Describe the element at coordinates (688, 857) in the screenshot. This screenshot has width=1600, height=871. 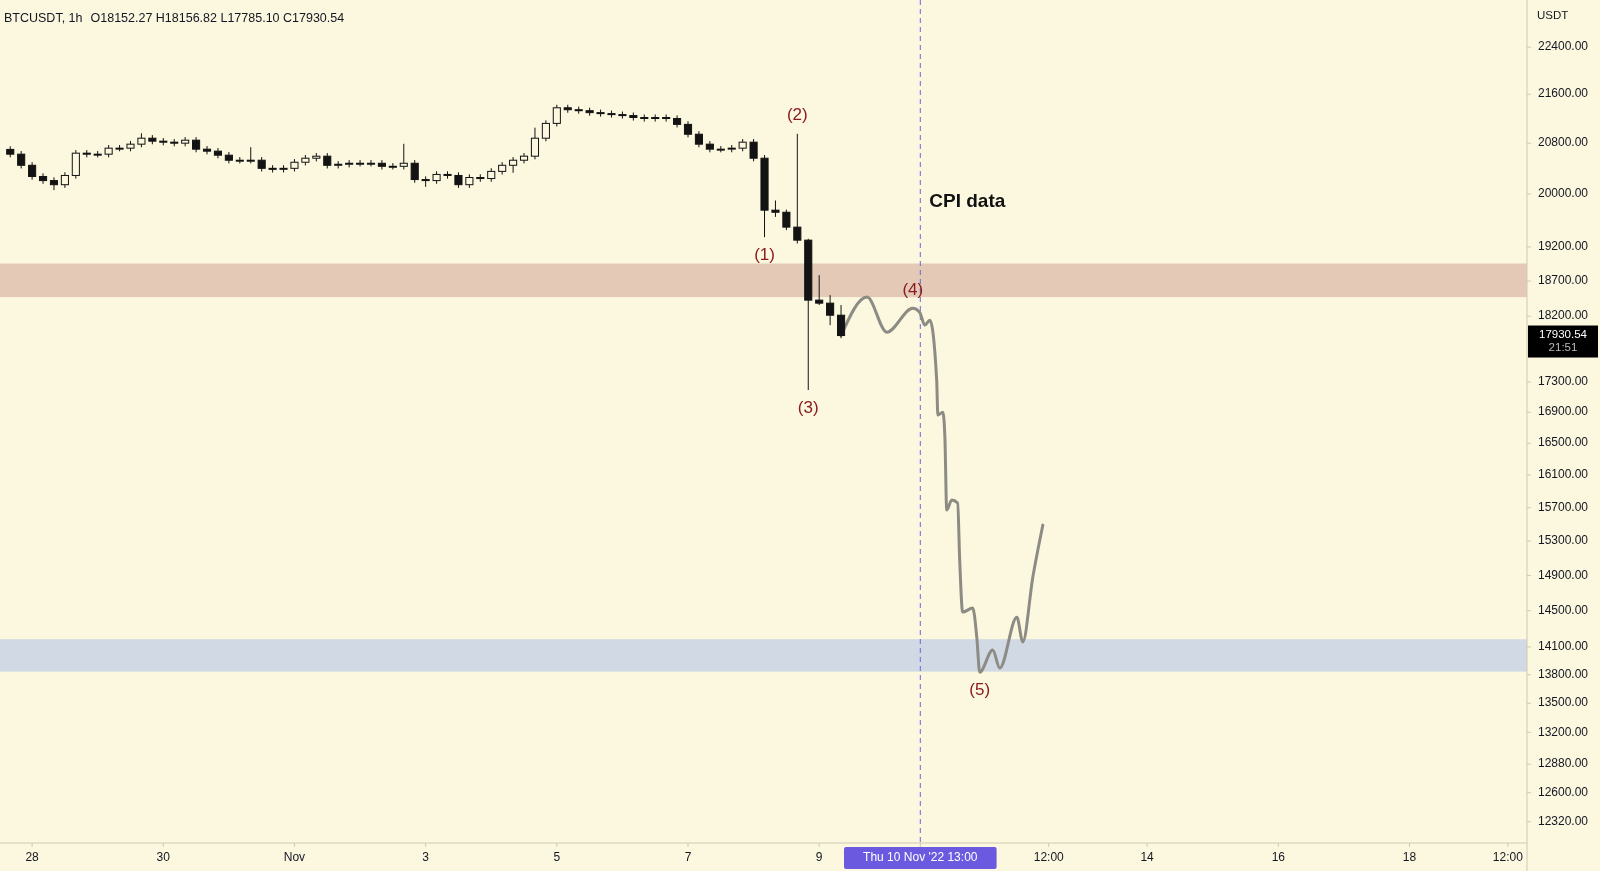
I see `x-tick-label: 7` at that location.